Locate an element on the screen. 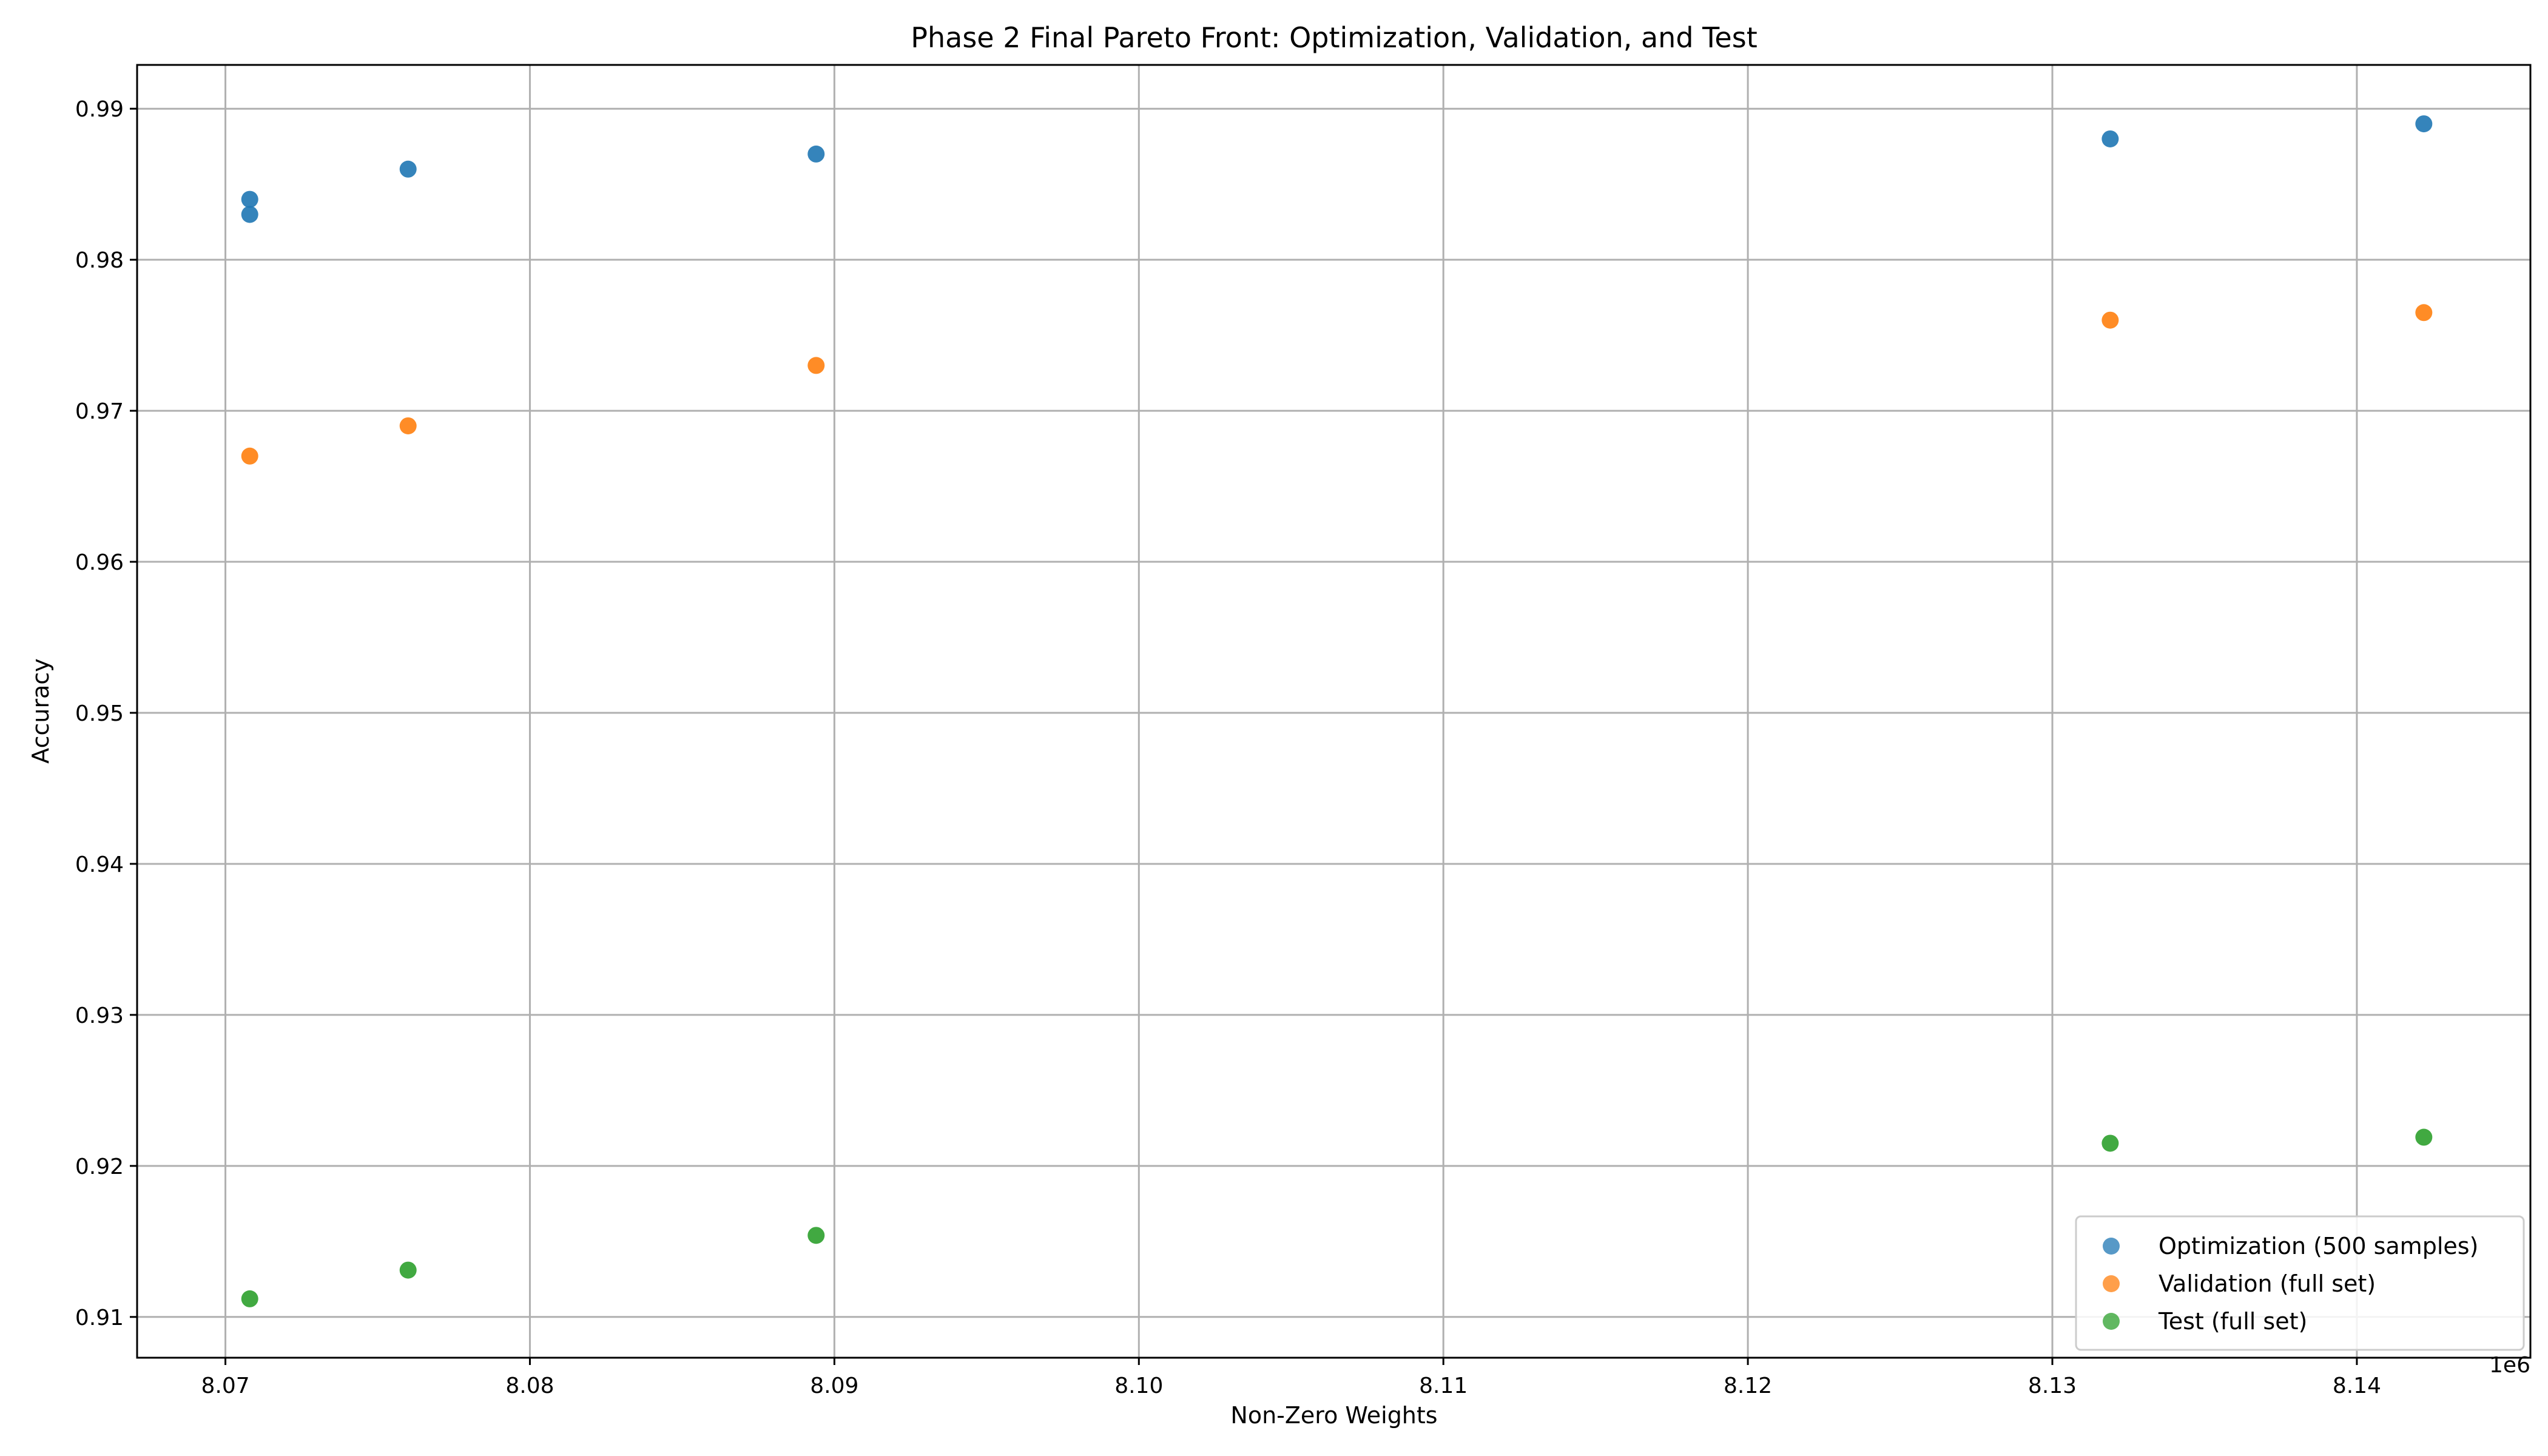 This screenshot has width=2548, height=1456. y-axis-ticks: 0.91 0.92 0.93 0.94 0.95 0.96 0.97 0.98 0.99 is located at coordinates (106, 713).